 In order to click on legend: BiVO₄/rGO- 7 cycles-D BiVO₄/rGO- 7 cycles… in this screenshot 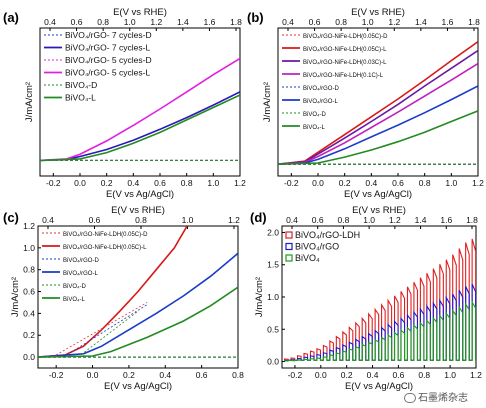, I will do `click(98, 66)`.